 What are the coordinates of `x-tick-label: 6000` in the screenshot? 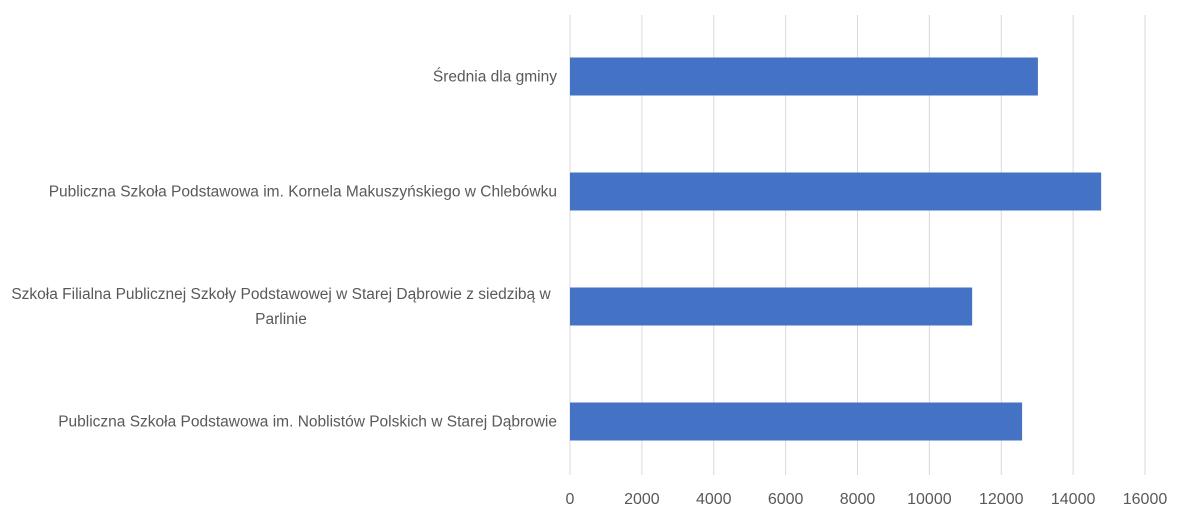 It's located at (786, 499).